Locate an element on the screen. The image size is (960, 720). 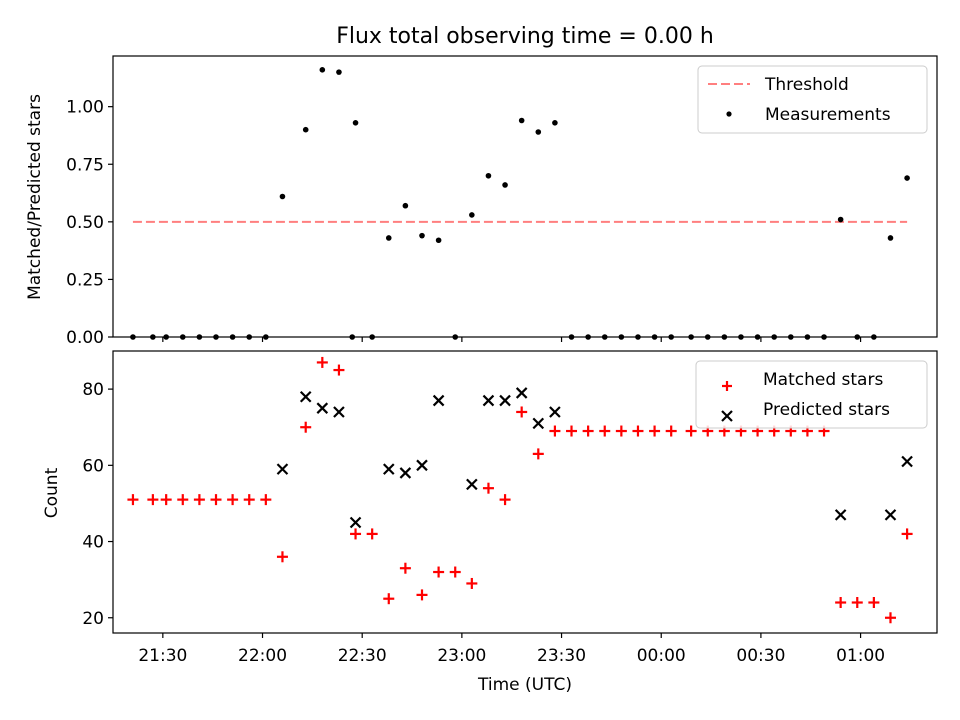
count-legend: Matched stars Predicted stars is located at coordinates (811, 394).